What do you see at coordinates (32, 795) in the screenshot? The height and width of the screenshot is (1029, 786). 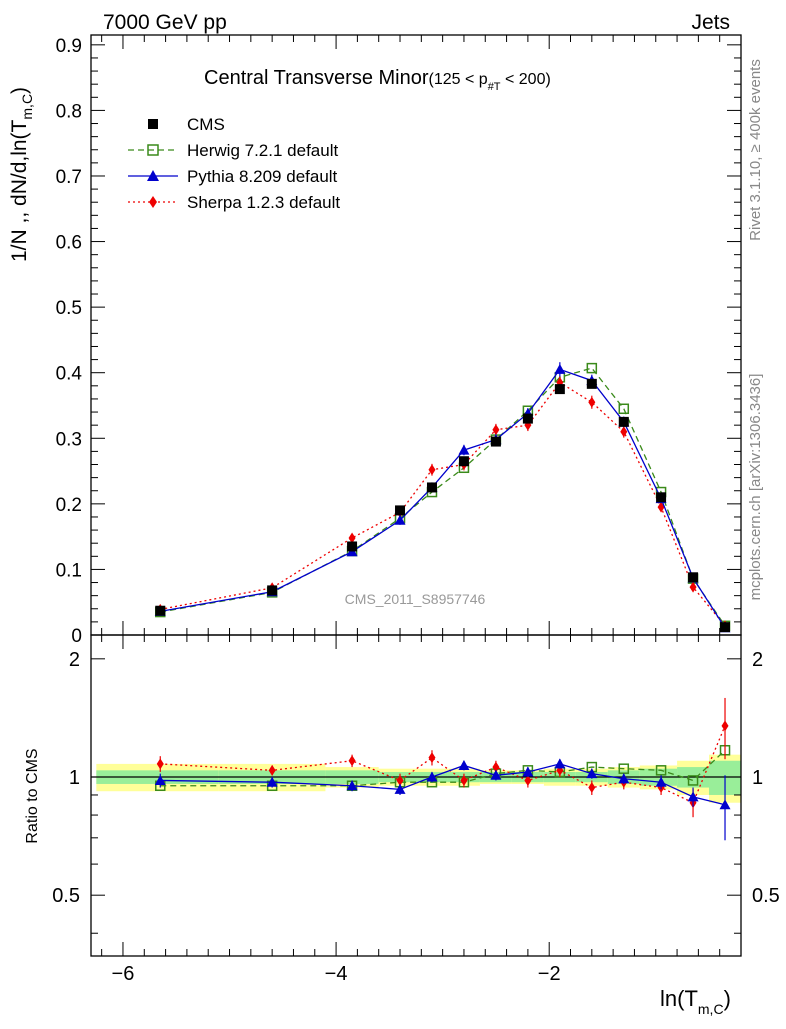 I see `ratio-axis-label: Ratio to CMS` at bounding box center [32, 795].